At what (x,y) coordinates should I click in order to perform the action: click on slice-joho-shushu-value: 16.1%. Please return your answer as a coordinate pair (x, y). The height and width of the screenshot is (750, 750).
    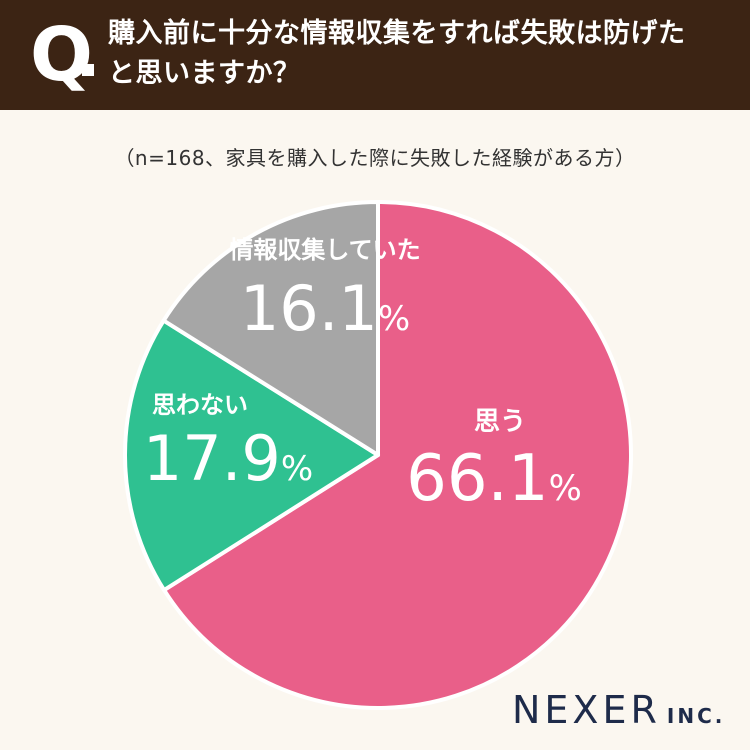
    Looking at the image, I should click on (325, 308).